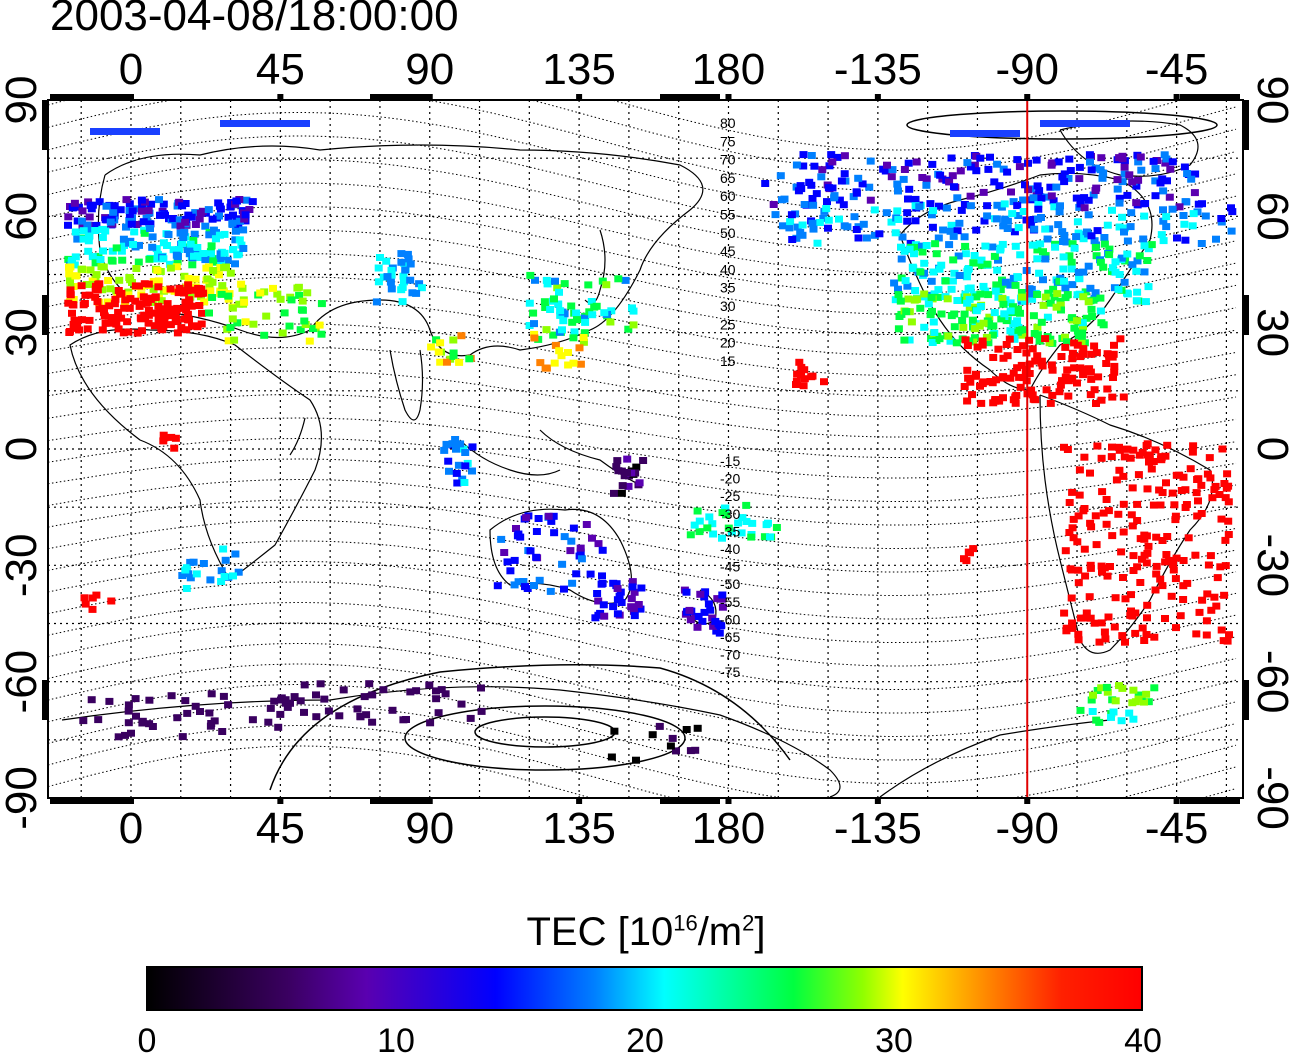  Describe the element at coordinates (1246, 125) in the screenshot. I see `right-band` at that location.